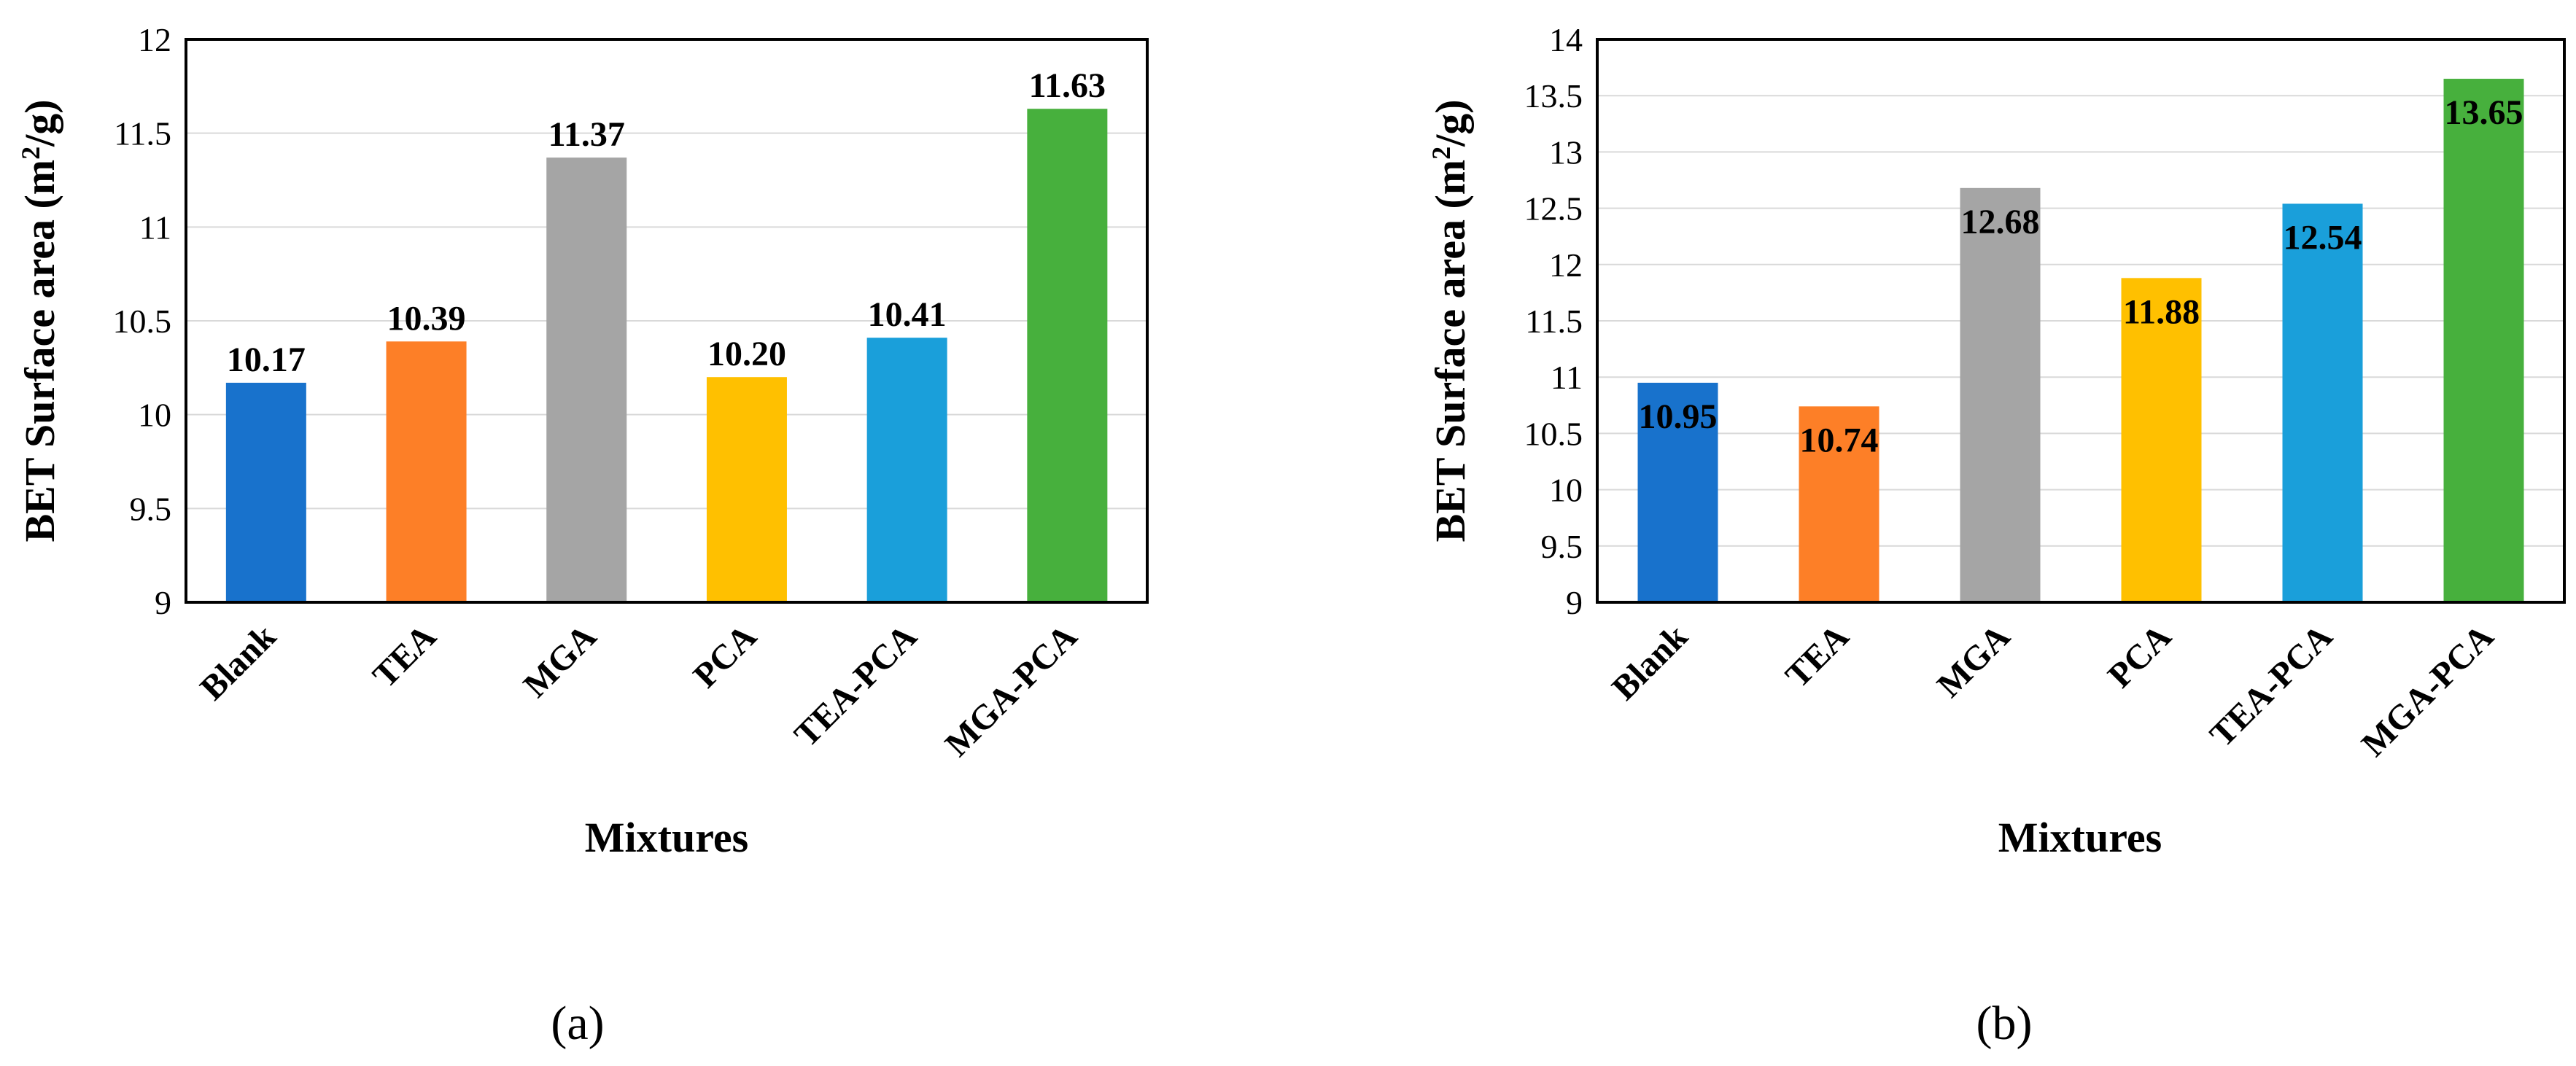 The height and width of the screenshot is (1066, 2576). Describe the element at coordinates (908, 314) in the screenshot. I see `data-label: 10.41` at that location.